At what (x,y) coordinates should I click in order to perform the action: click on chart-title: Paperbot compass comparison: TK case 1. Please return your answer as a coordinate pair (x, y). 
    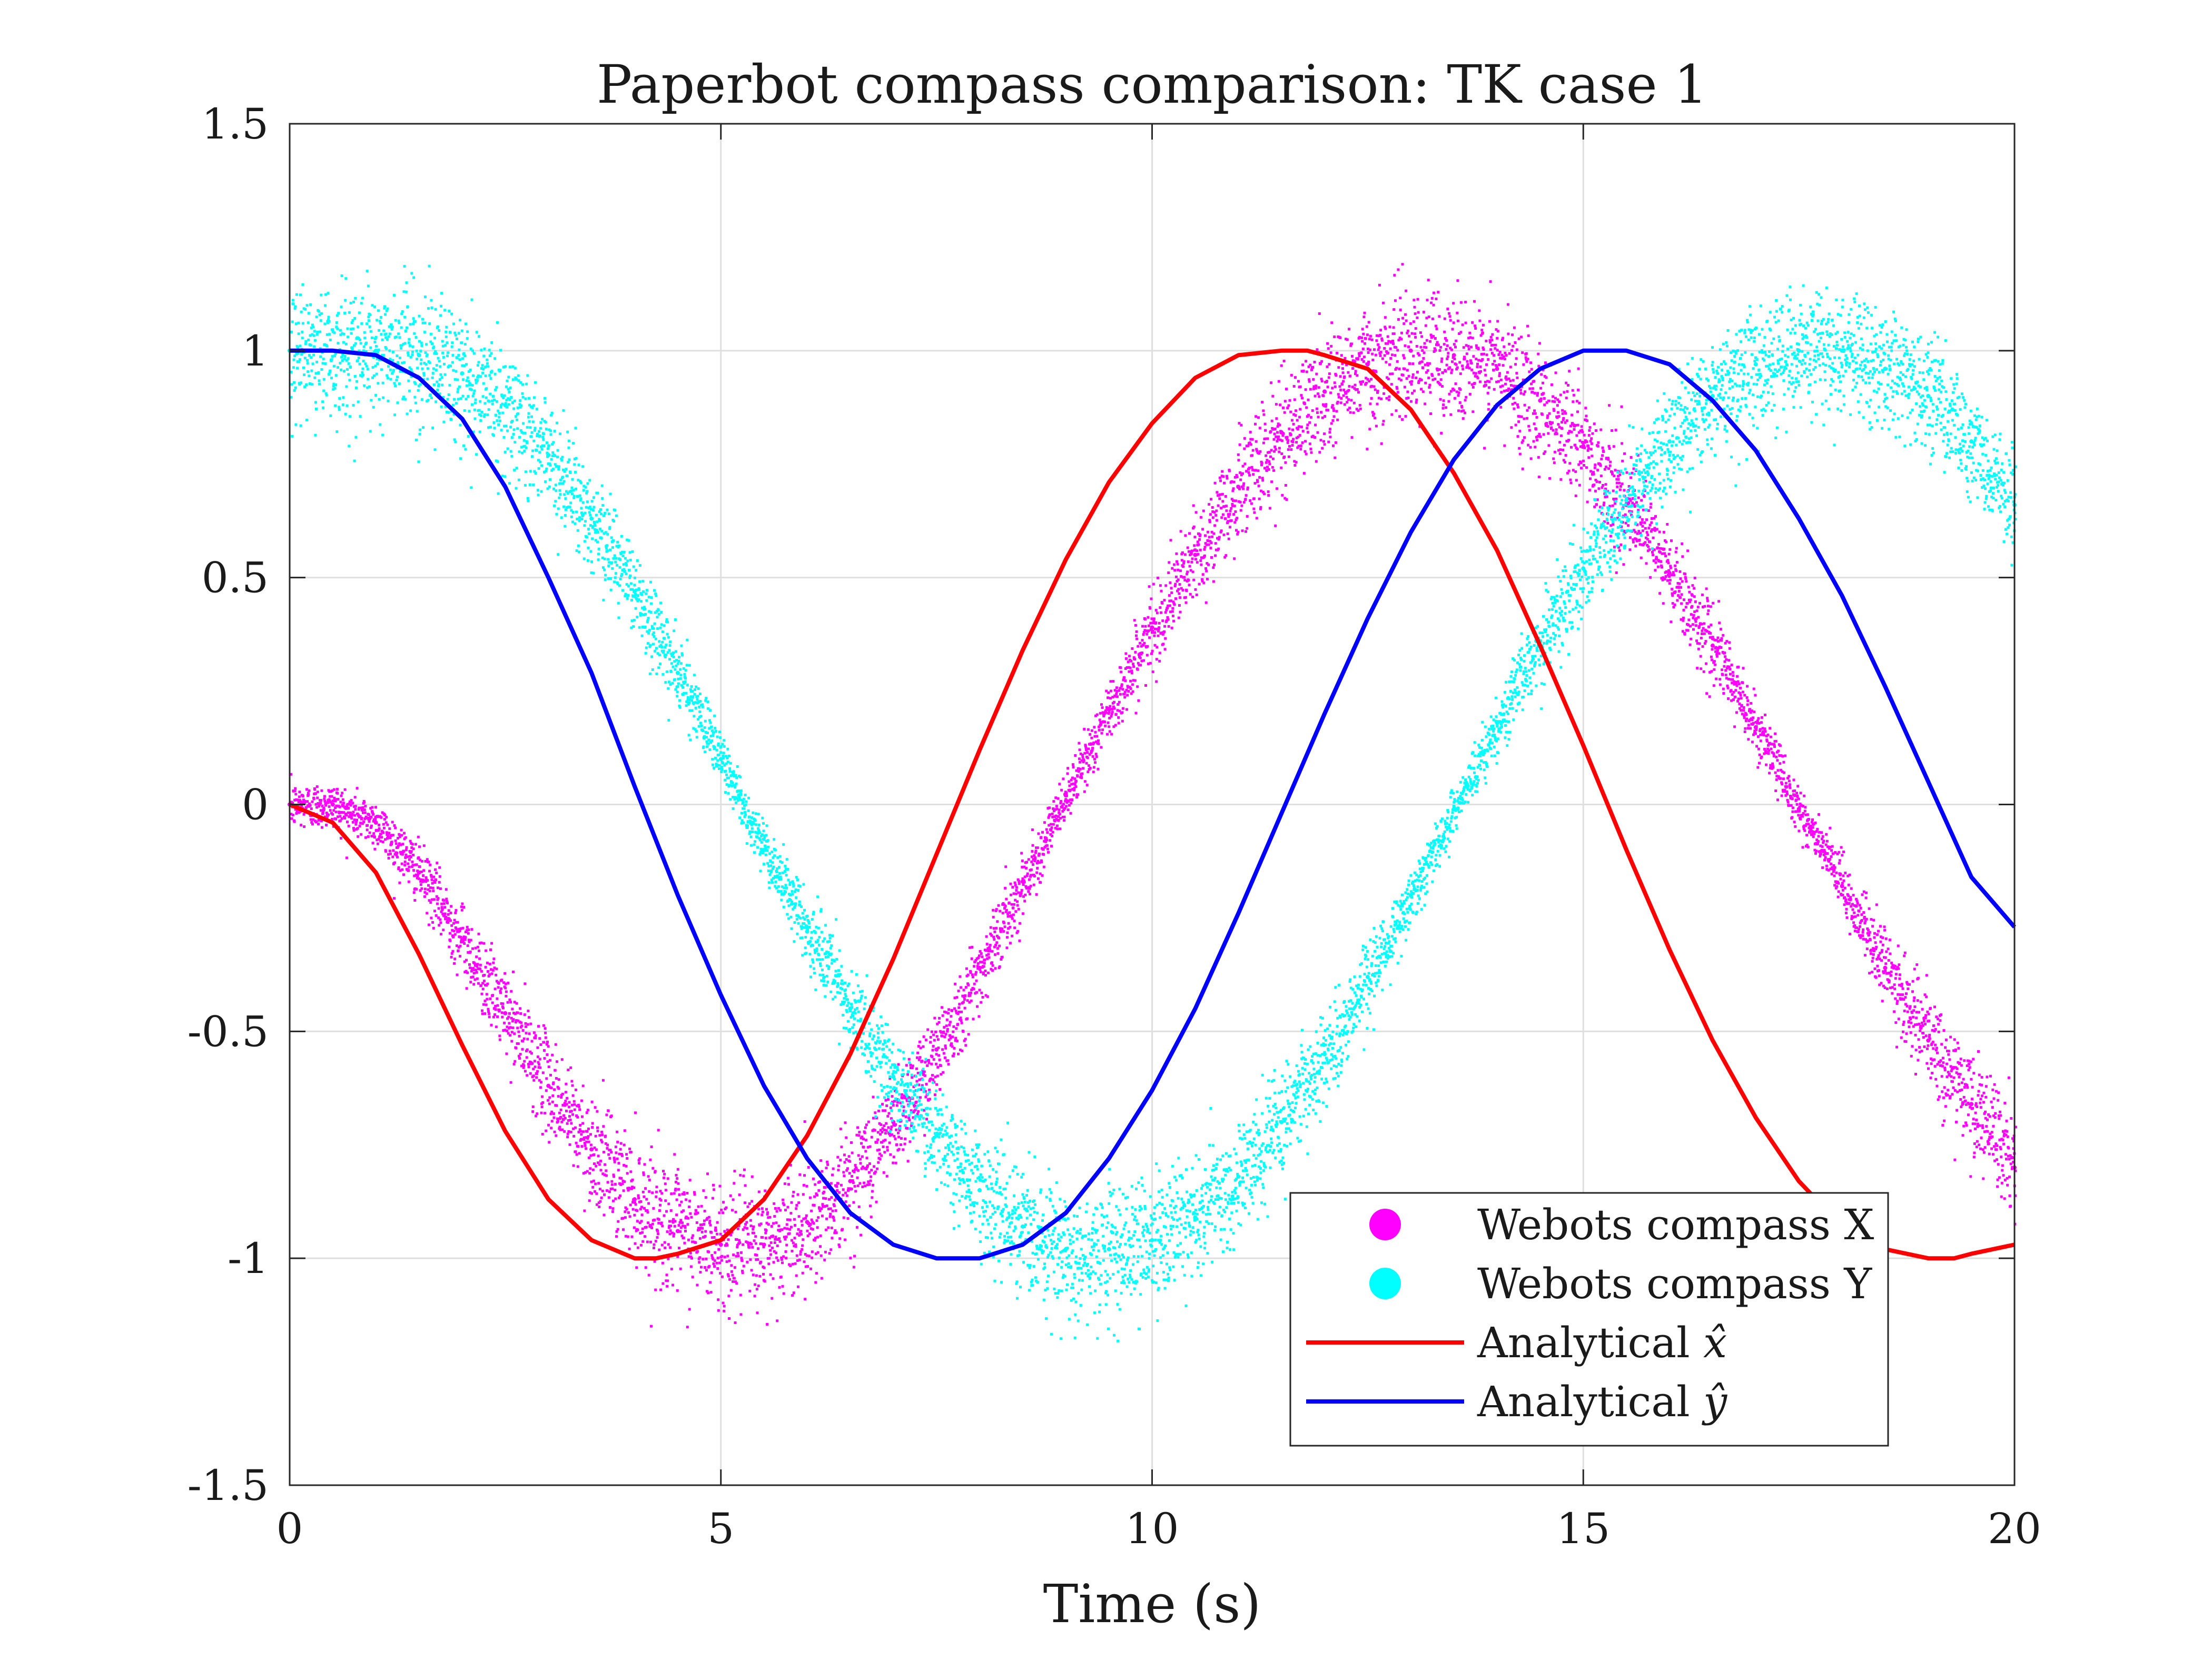
    Looking at the image, I should click on (1152, 84).